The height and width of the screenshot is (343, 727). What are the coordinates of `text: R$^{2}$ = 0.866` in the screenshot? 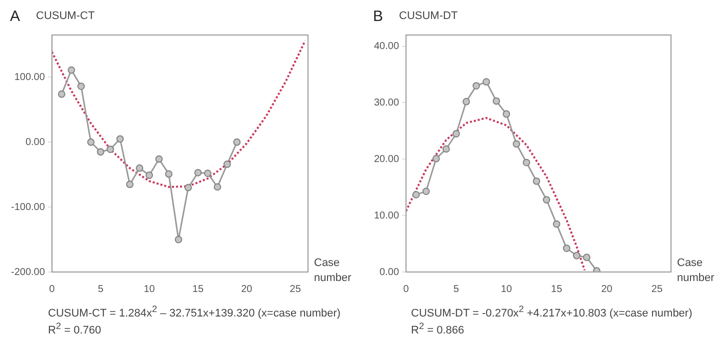 It's located at (437, 329).